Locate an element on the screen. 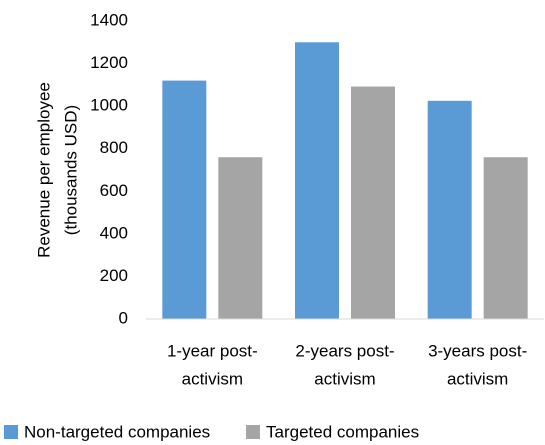  y-tick-label: 200 is located at coordinates (114, 275).